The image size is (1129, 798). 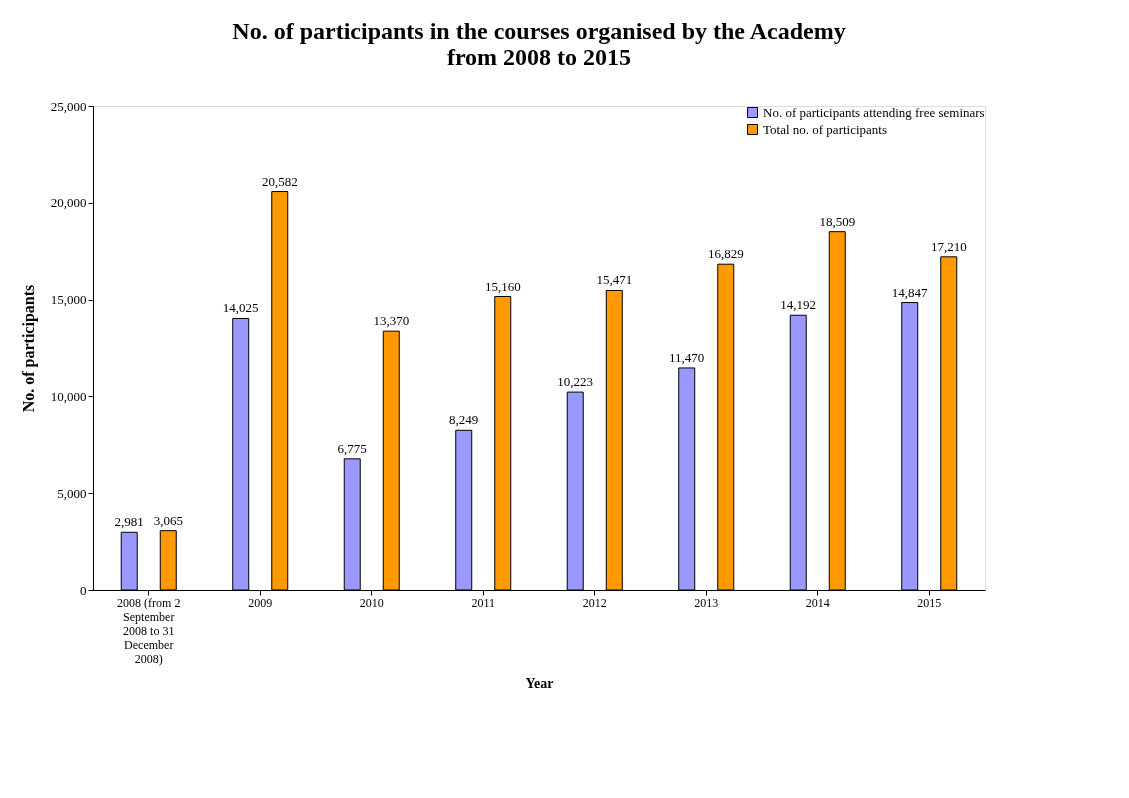 What do you see at coordinates (594, 602) in the screenshot?
I see `x-tick-label: 2012` at bounding box center [594, 602].